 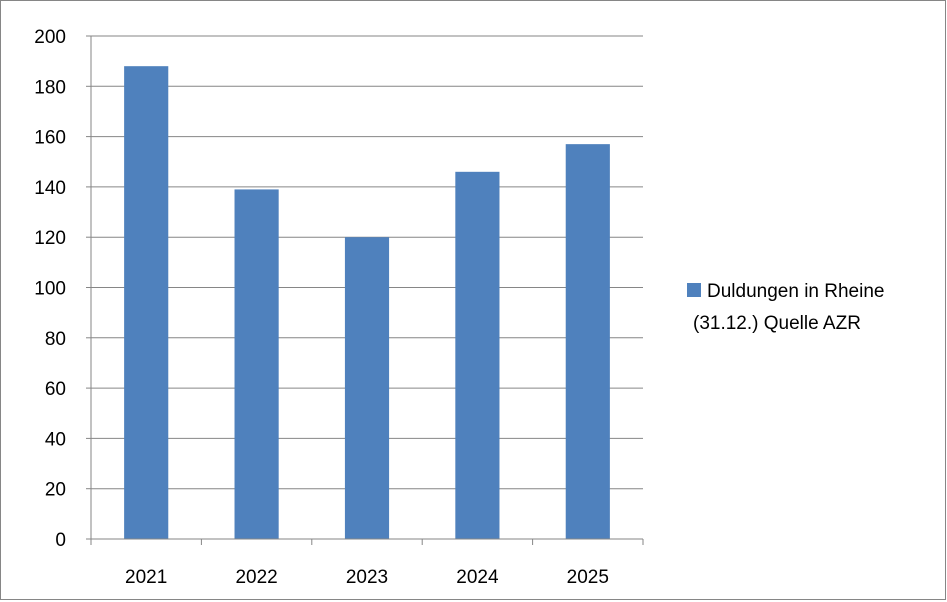 What do you see at coordinates (50, 238) in the screenshot?
I see `y-tick-label: 120` at bounding box center [50, 238].